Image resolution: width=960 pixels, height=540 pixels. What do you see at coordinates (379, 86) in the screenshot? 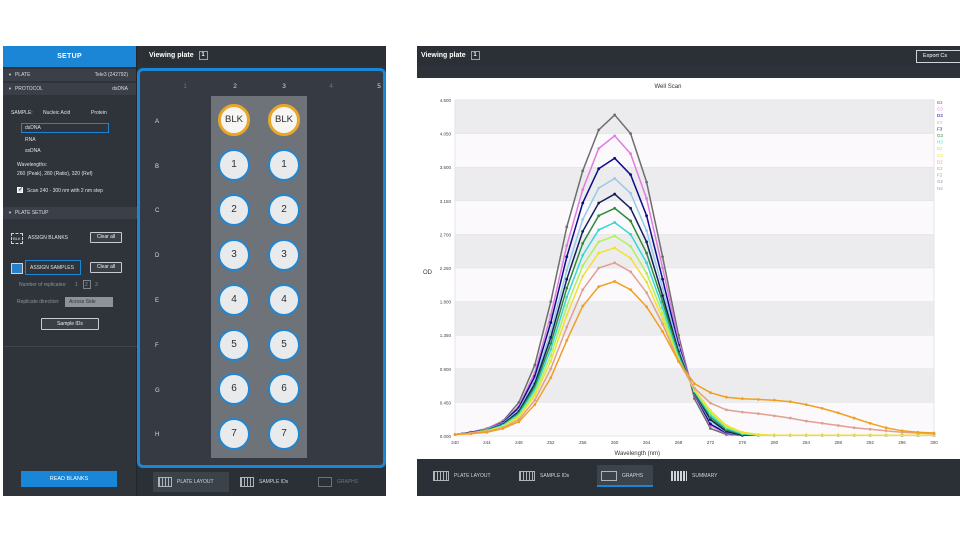
I see `column-header-5: 5` at bounding box center [379, 86].